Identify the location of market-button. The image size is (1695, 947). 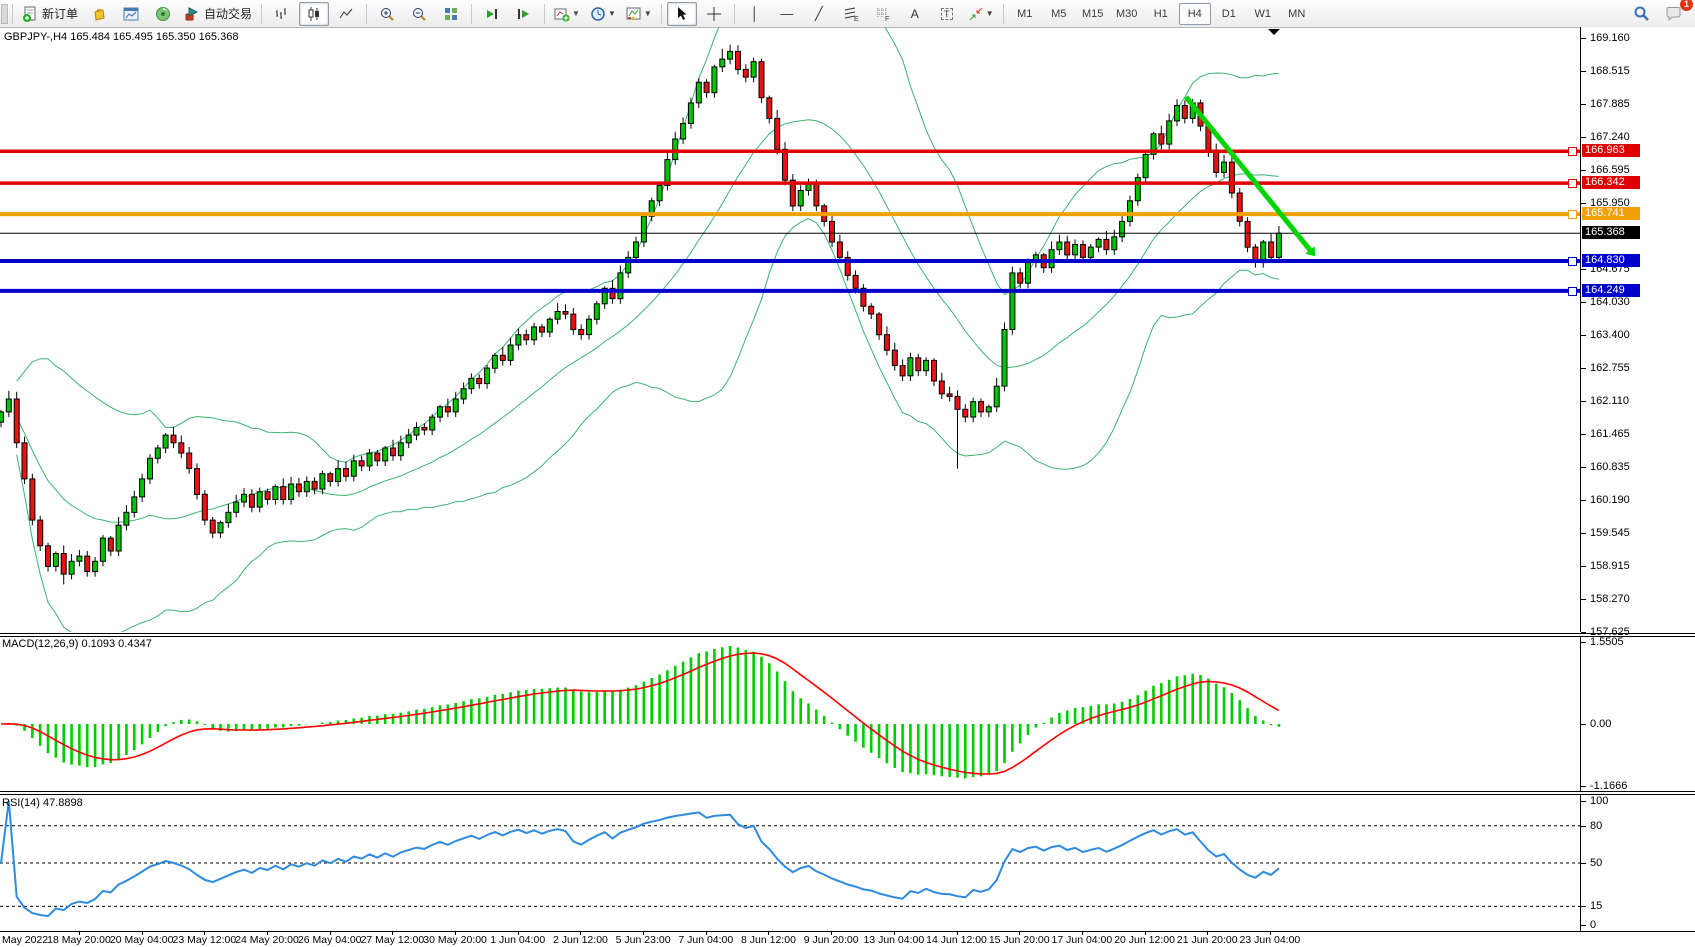
(99, 14).